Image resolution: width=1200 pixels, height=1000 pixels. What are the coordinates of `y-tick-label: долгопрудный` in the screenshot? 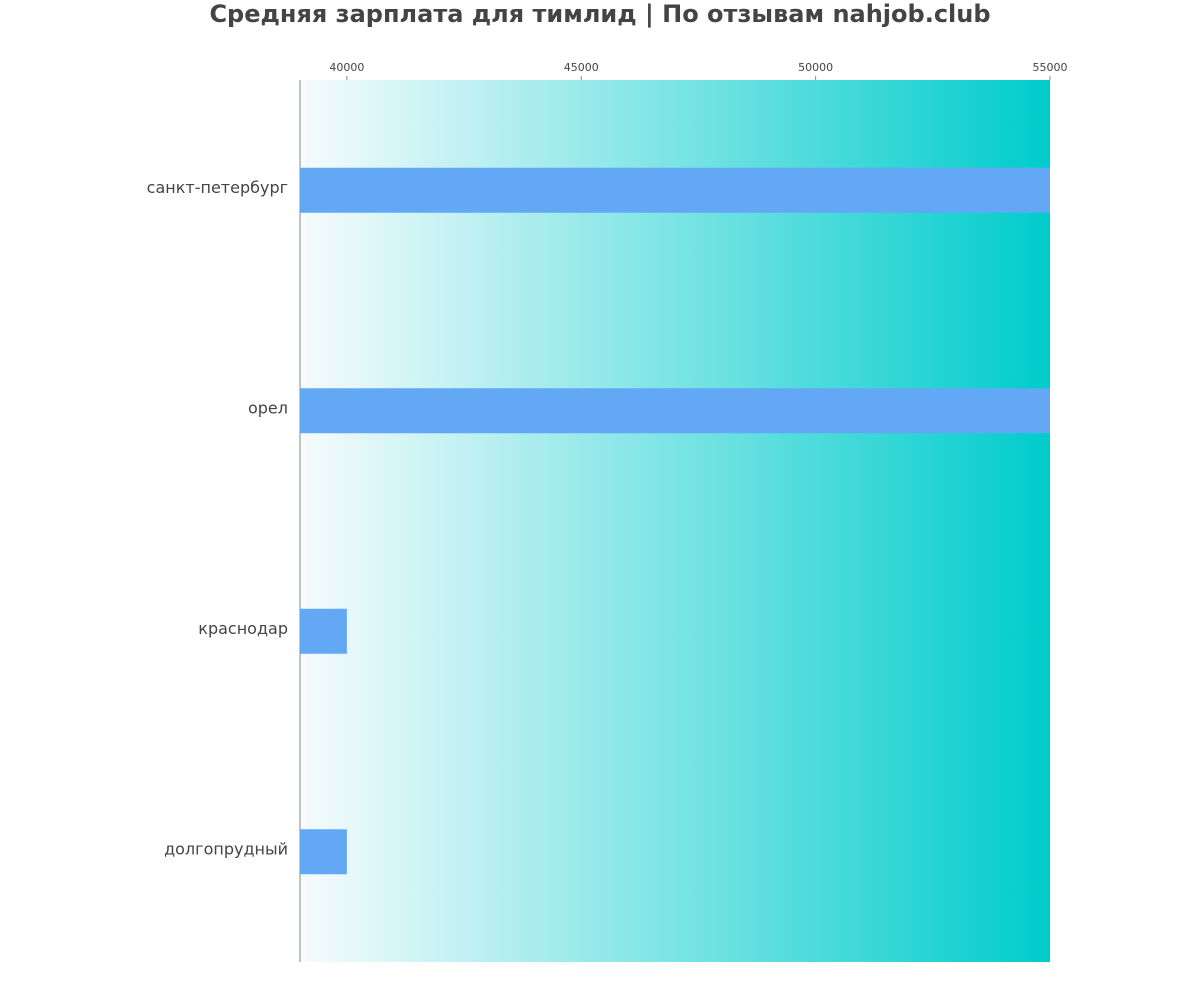 It's located at (226, 848).